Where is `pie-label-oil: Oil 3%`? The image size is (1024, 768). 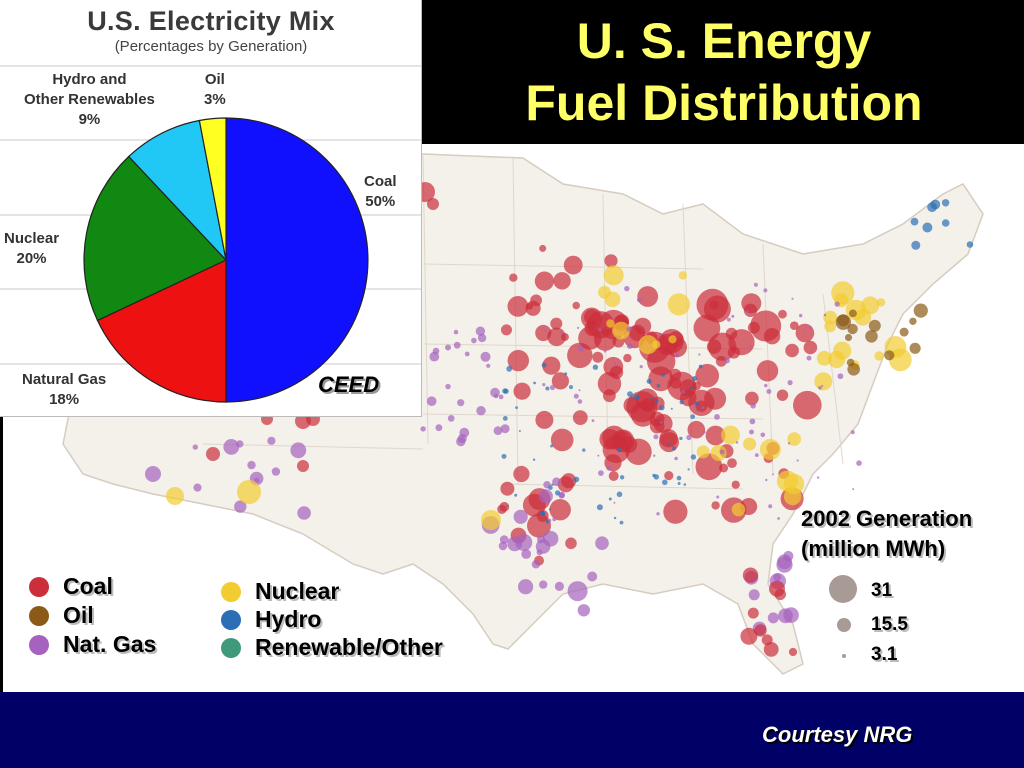
pie-label-oil: Oil 3% is located at coordinates (215, 90).